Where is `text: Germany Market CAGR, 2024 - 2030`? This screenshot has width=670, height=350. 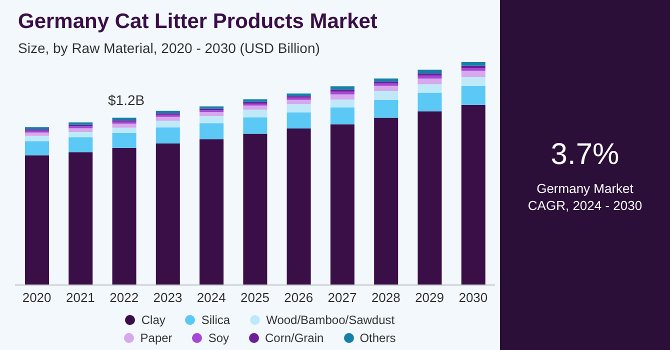 text: Germany Market CAGR, 2024 - 2030 is located at coordinates (585, 197).